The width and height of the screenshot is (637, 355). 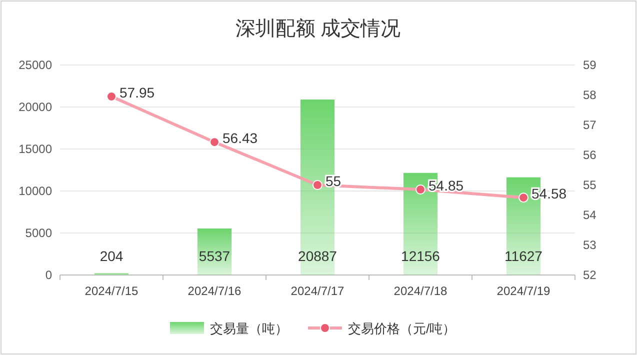 I want to click on x-tick-label: 2024/7/15, so click(x=111, y=291).